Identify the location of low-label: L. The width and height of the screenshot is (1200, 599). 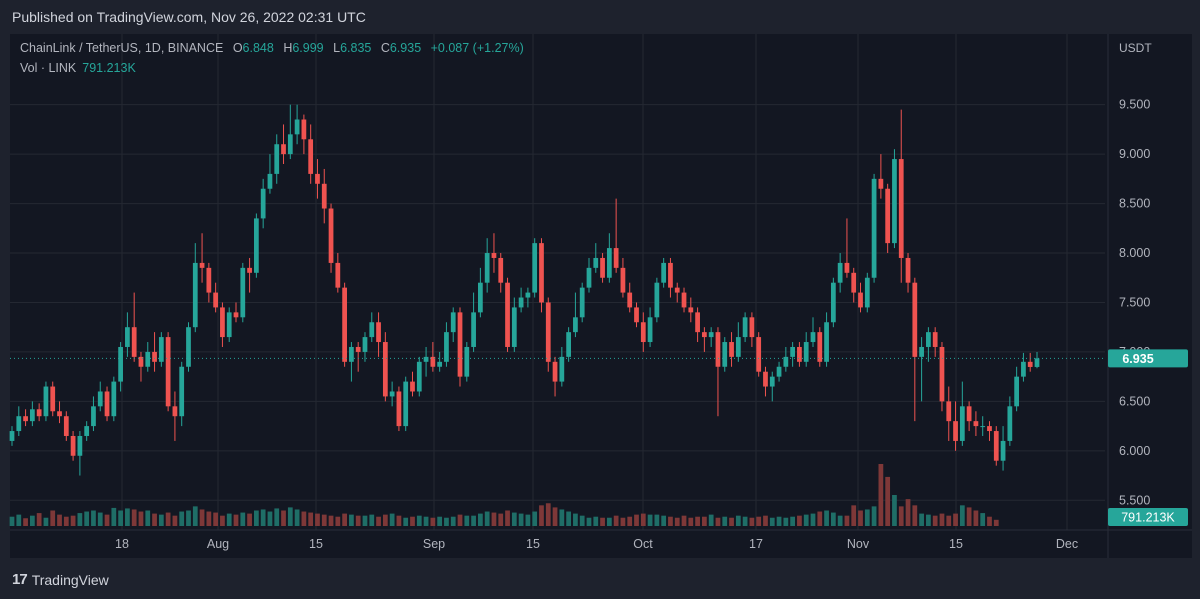
(337, 48).